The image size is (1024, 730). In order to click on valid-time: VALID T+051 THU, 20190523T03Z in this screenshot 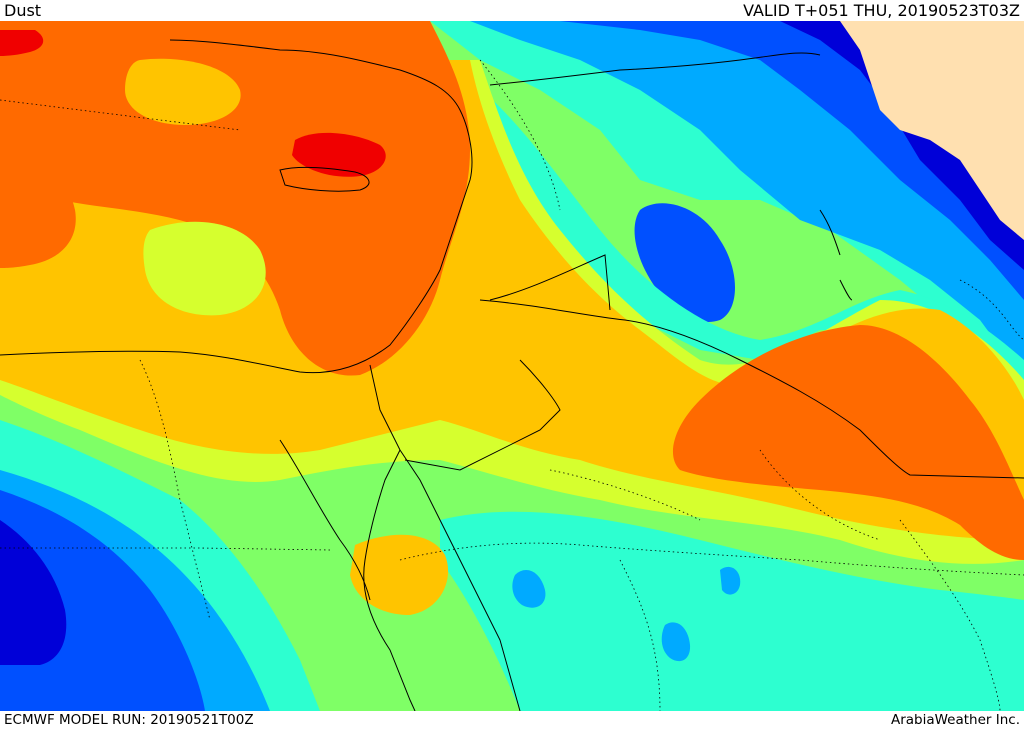, I will do `click(881, 10)`.